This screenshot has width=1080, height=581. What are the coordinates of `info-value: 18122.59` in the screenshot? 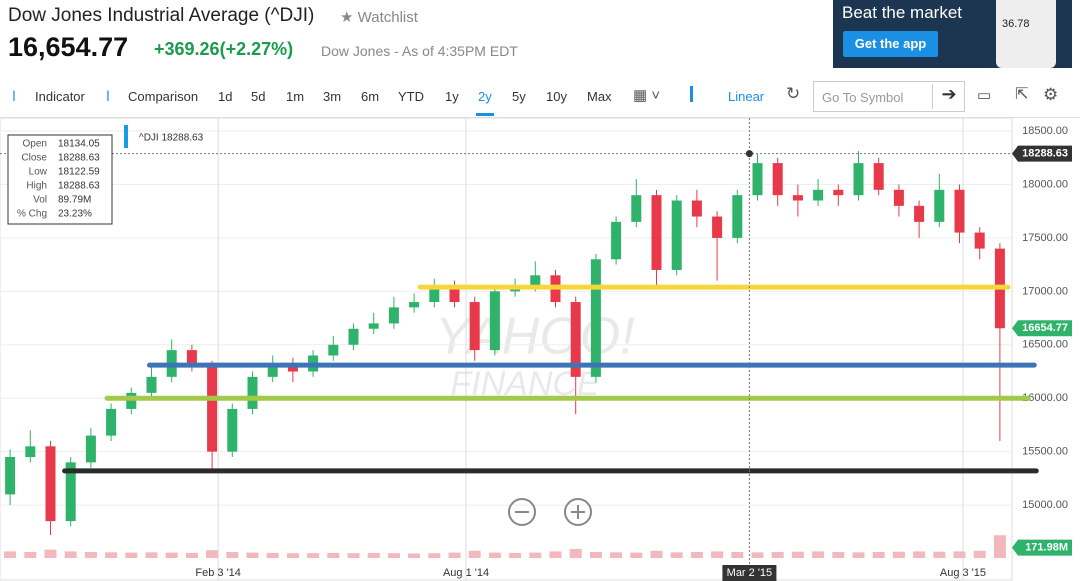 It's located at (79, 172).